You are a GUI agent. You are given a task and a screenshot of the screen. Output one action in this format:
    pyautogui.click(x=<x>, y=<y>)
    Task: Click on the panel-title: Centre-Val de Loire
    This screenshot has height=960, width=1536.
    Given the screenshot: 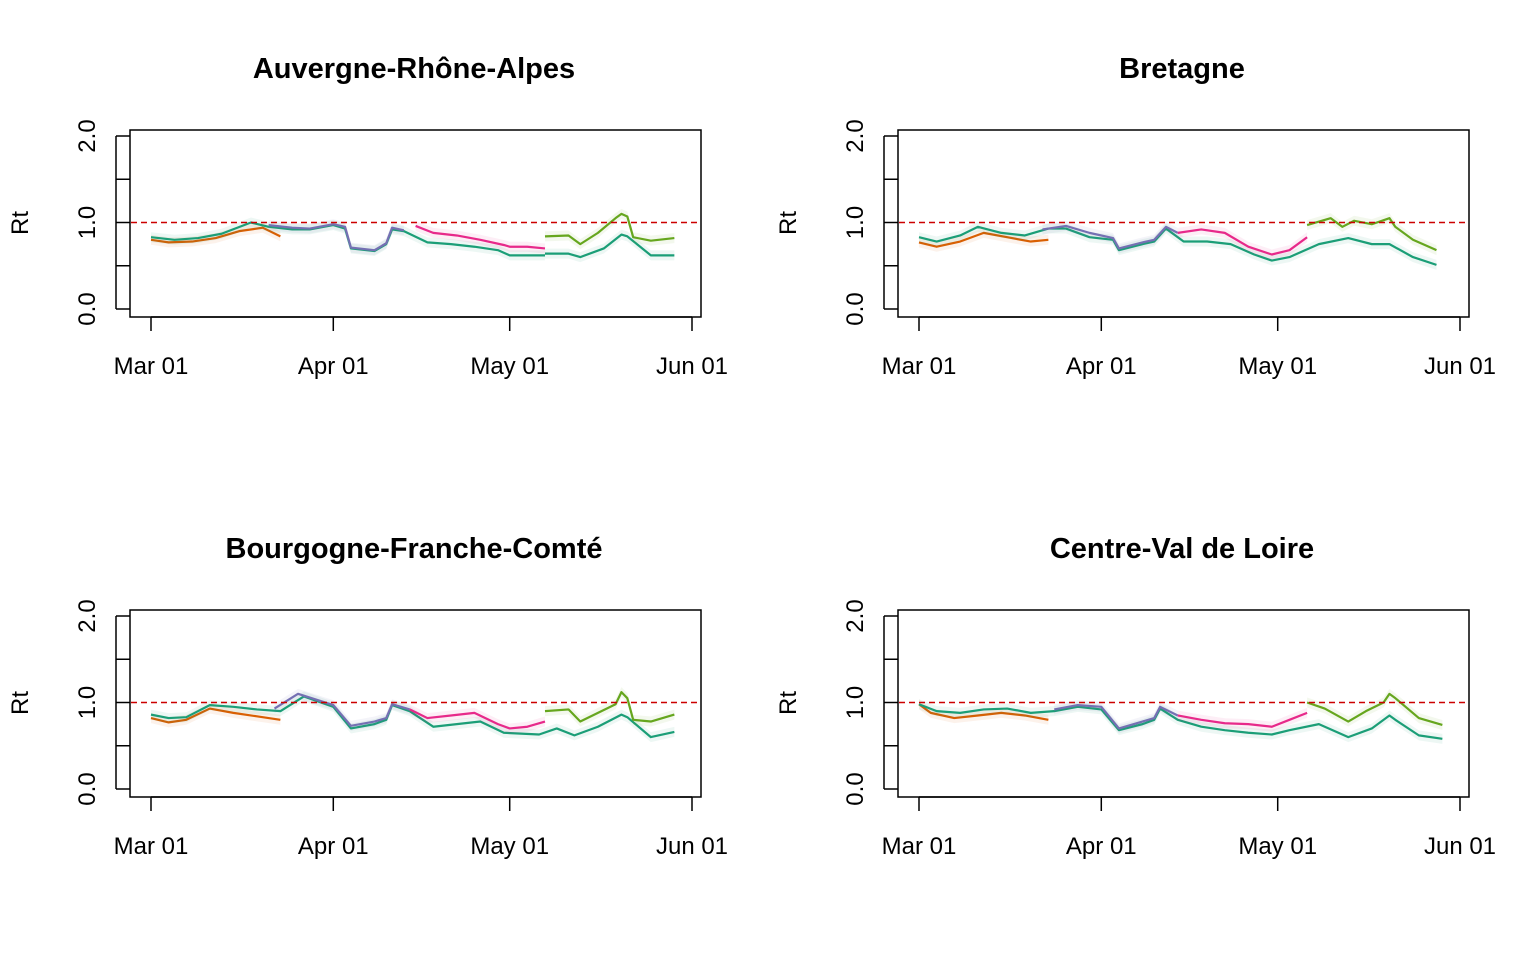 What is the action you would take?
    pyautogui.click(x=1182, y=549)
    